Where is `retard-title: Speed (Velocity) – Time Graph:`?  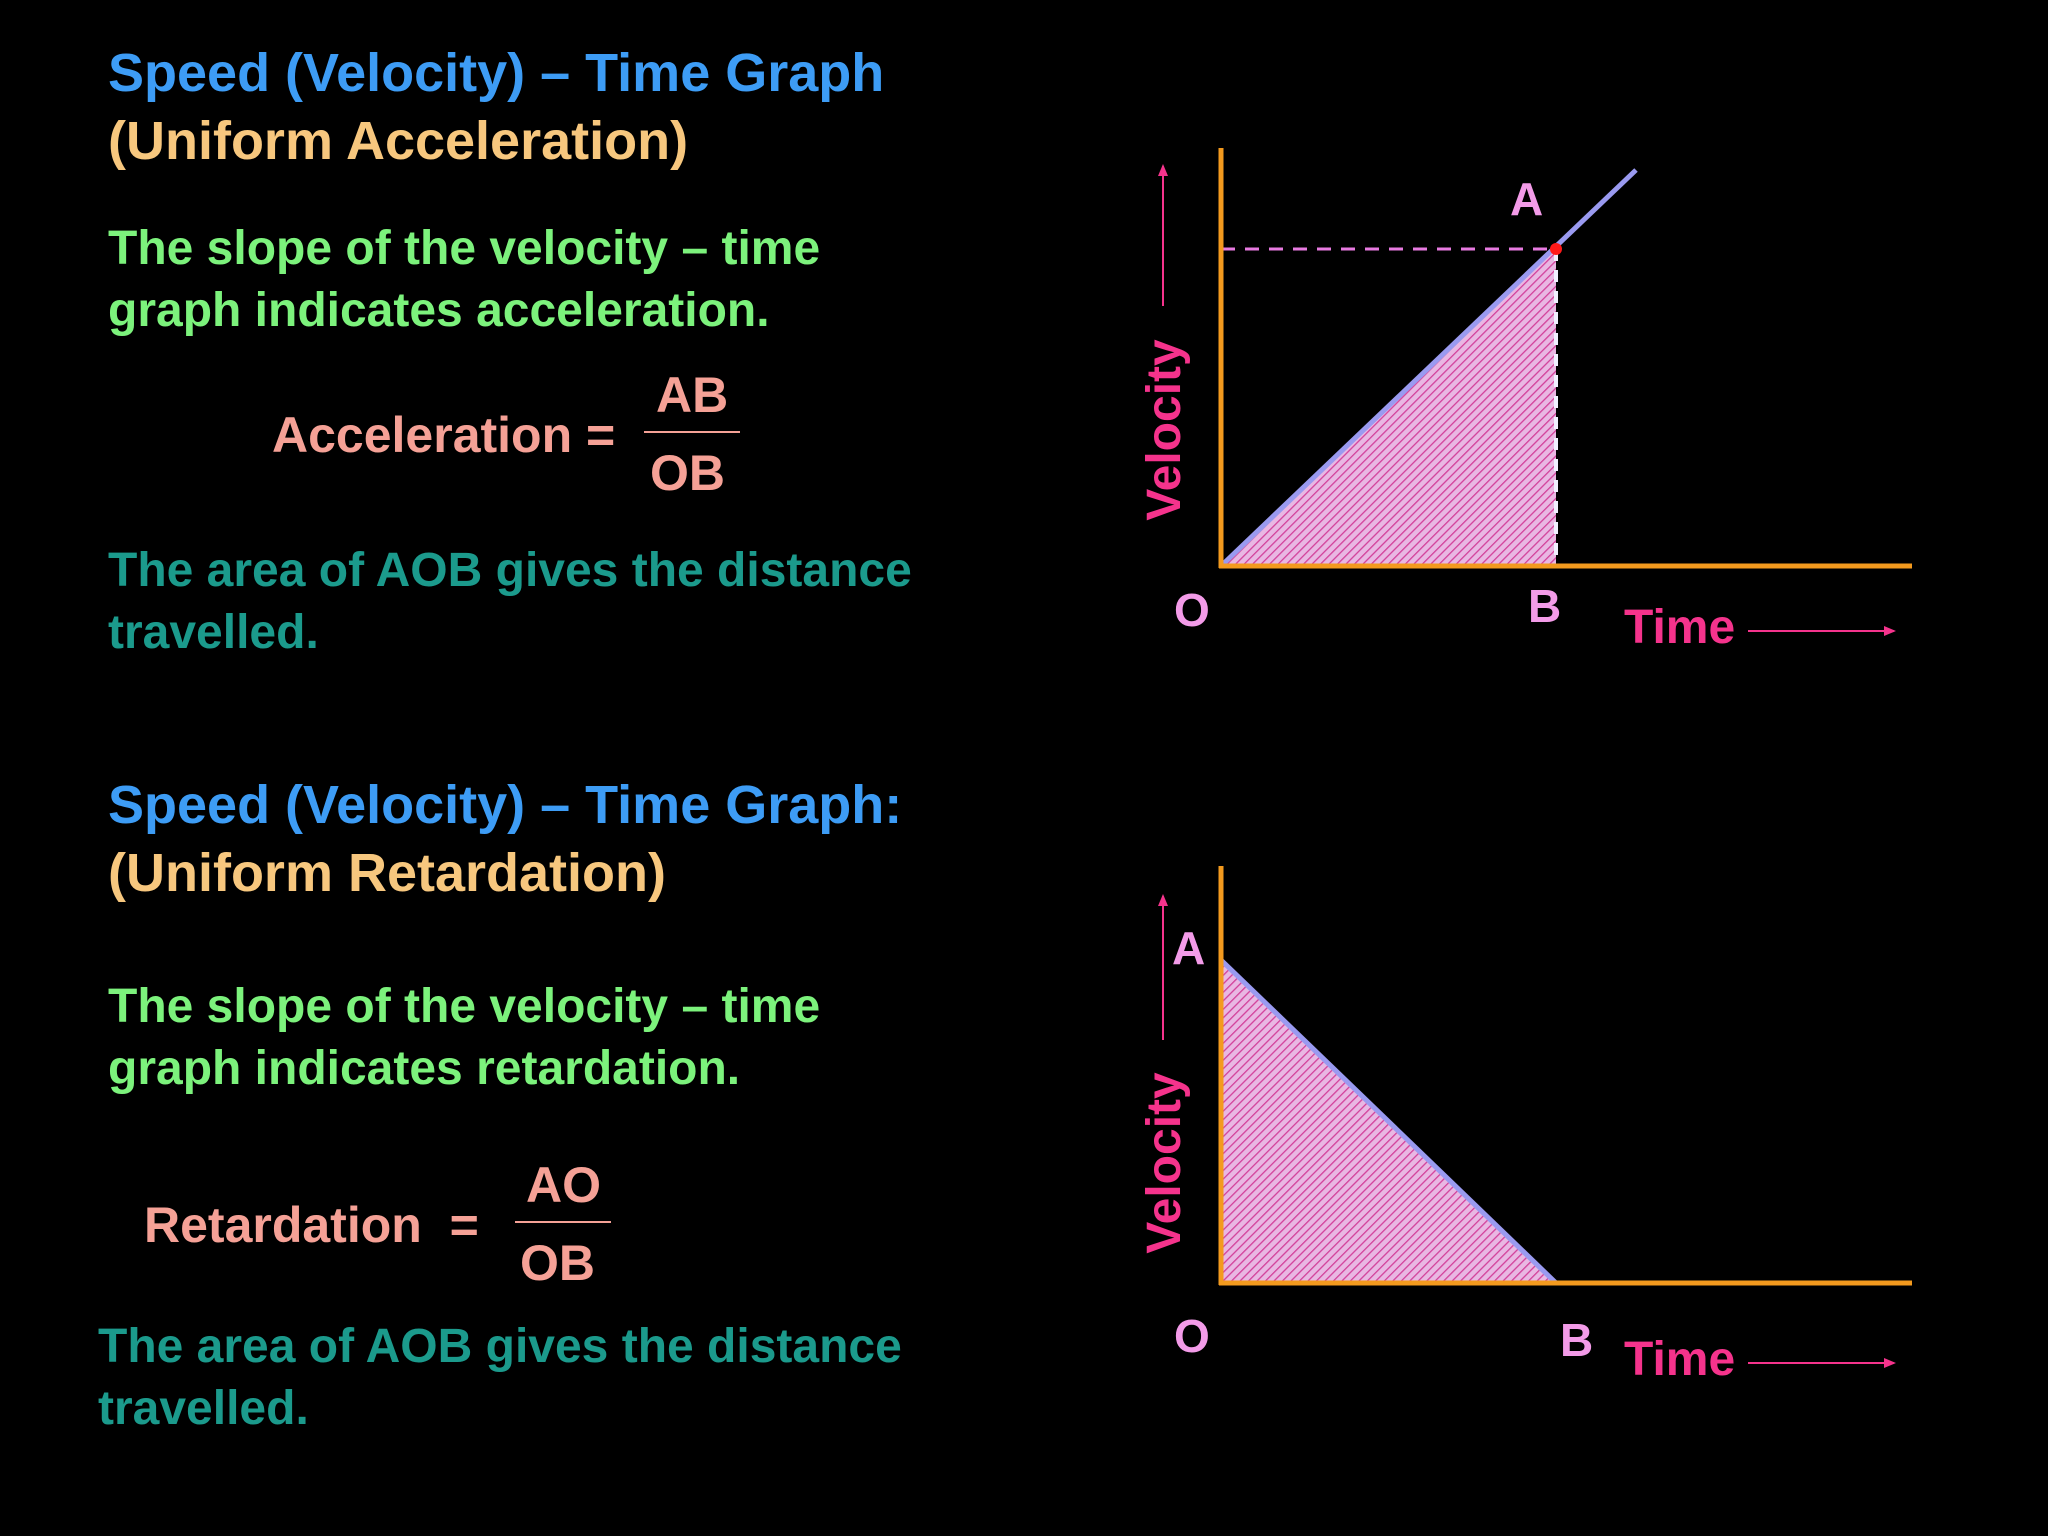
retard-title: Speed (Velocity) – Time Graph: is located at coordinates (505, 805).